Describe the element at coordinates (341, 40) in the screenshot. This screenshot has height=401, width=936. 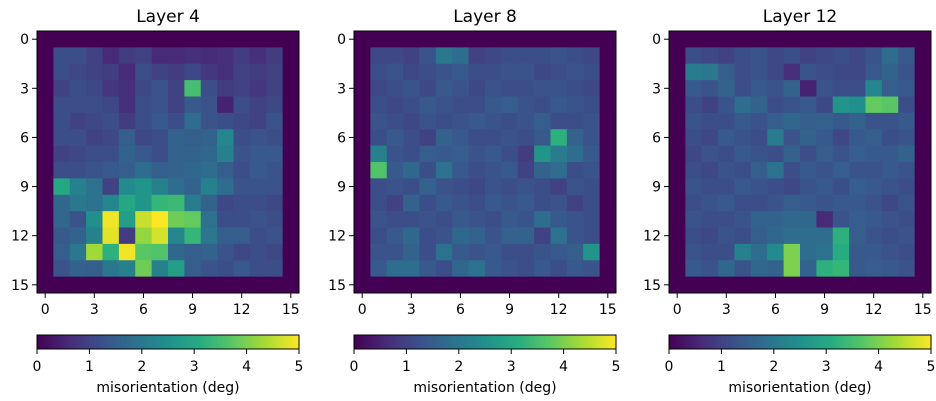
I see `y-tick-label: 0` at that location.